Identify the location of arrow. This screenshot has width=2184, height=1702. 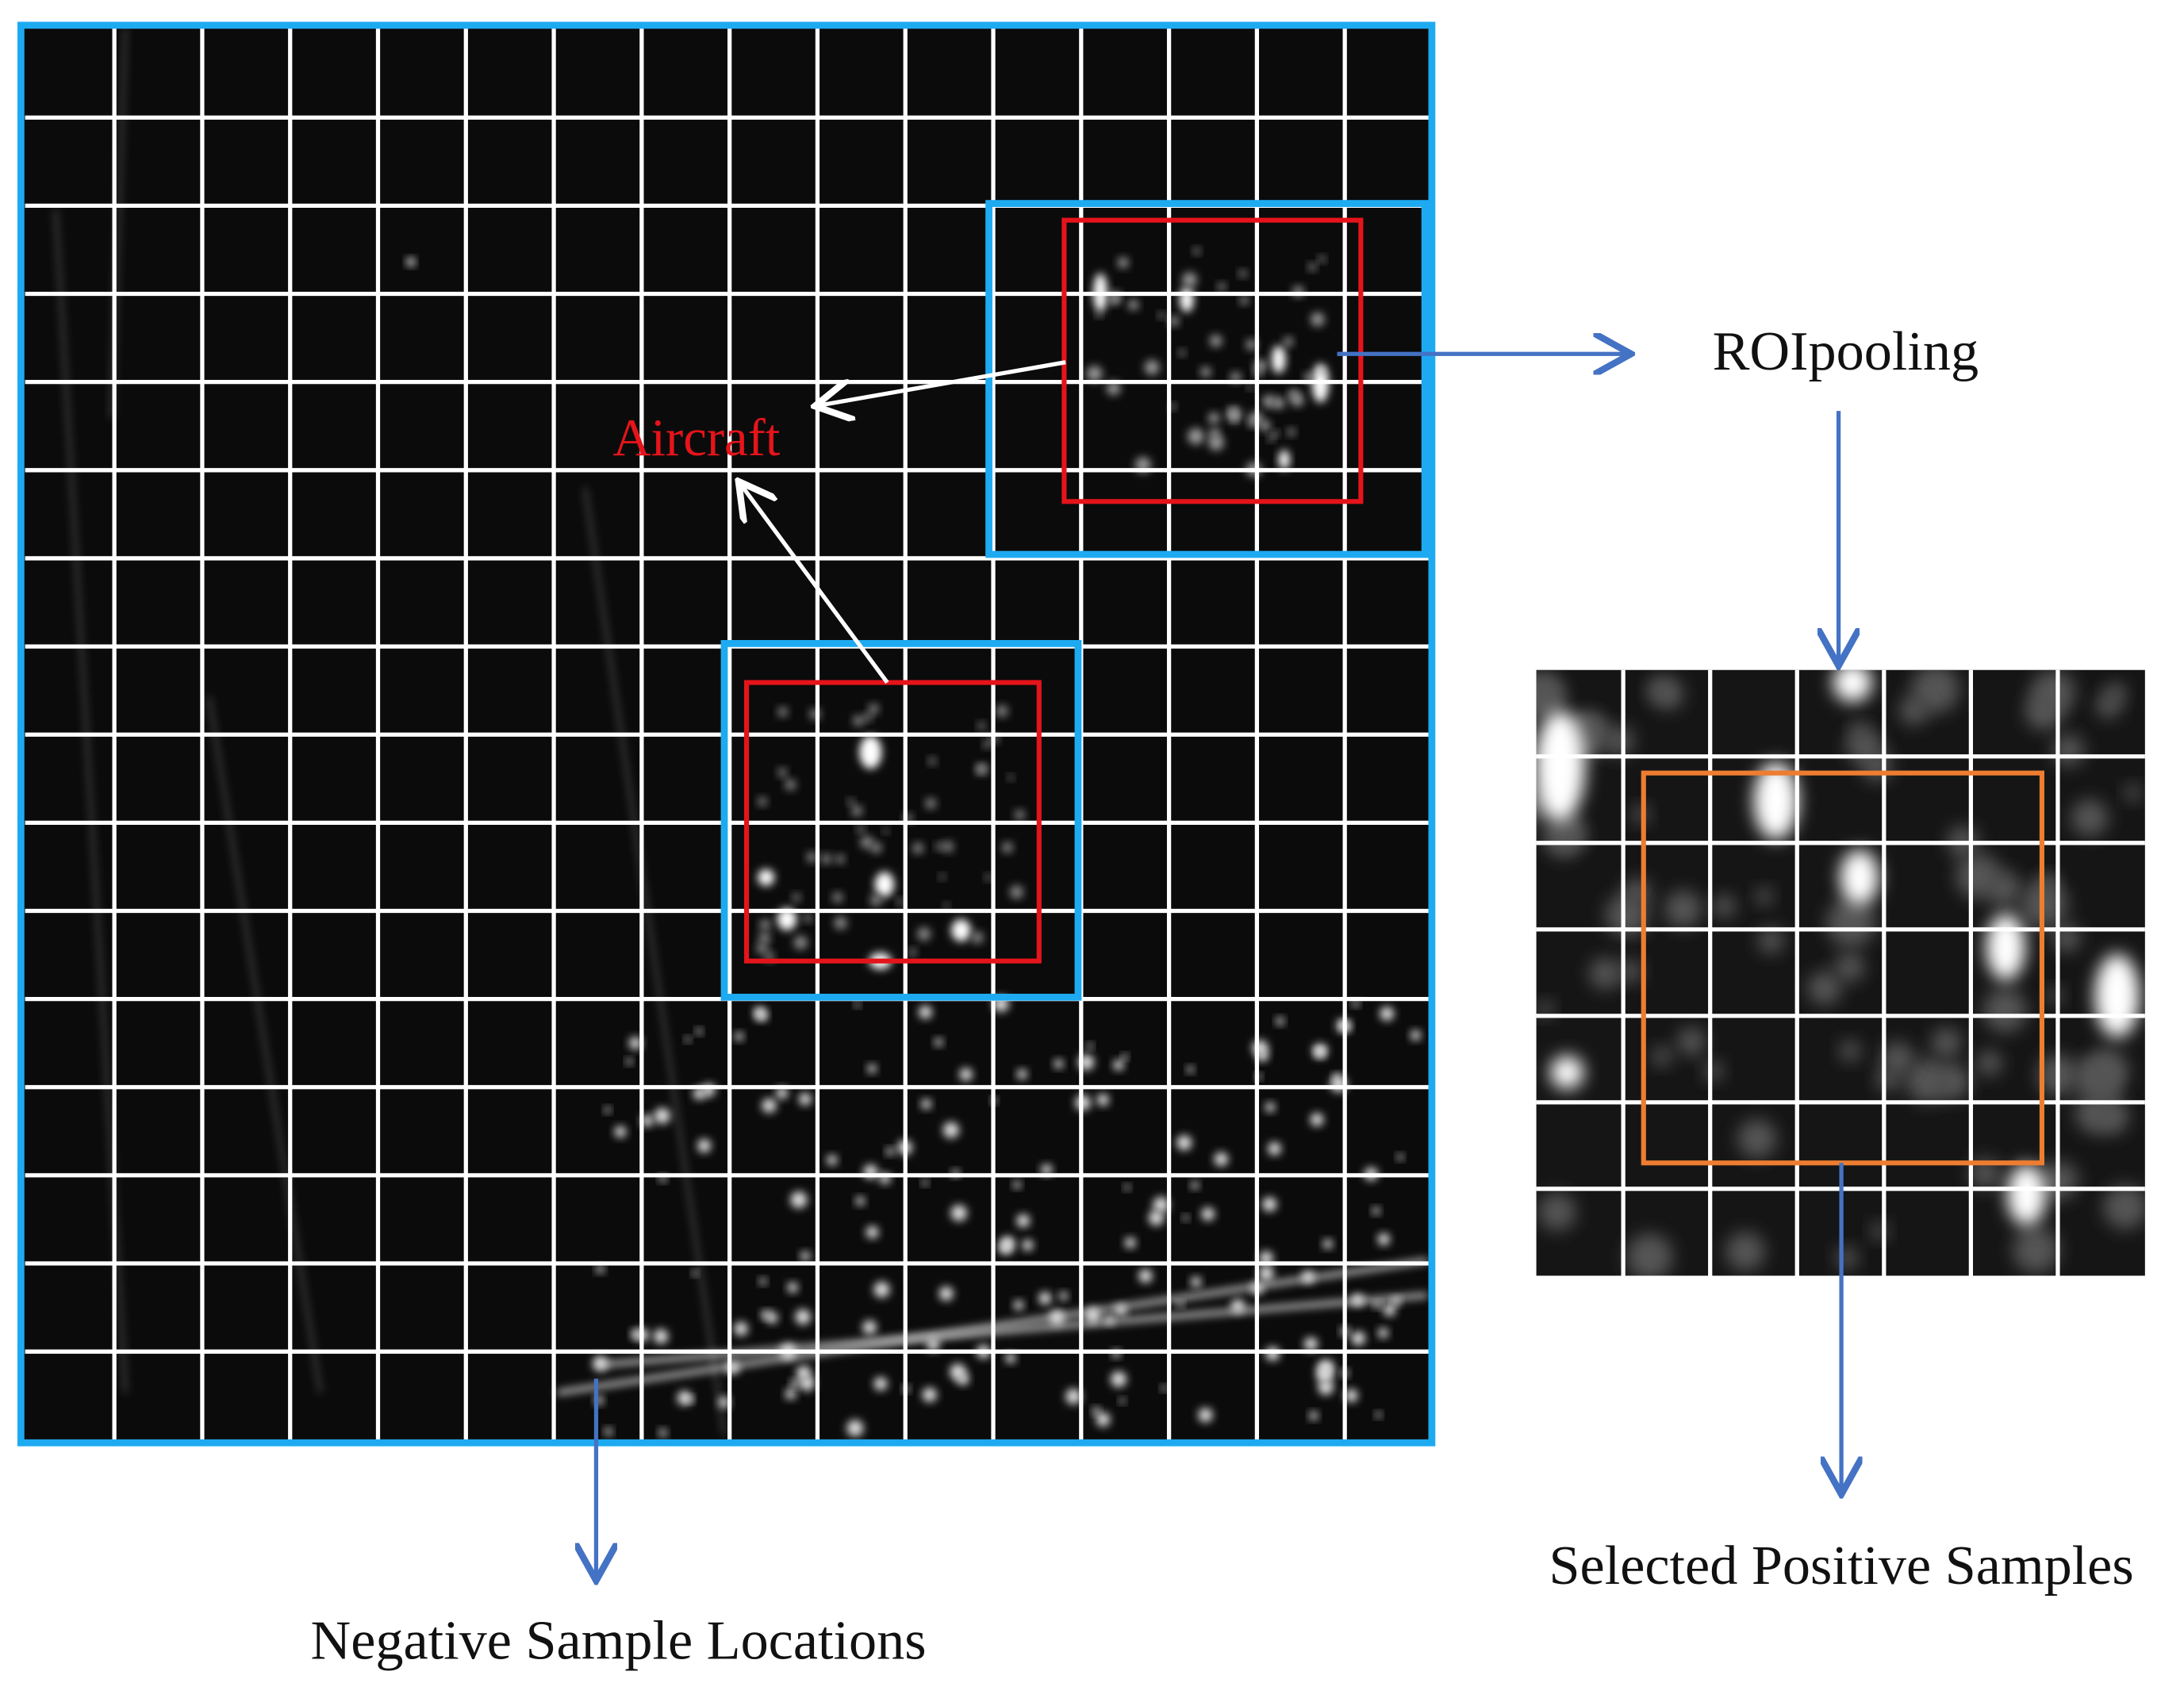
(815, 584).